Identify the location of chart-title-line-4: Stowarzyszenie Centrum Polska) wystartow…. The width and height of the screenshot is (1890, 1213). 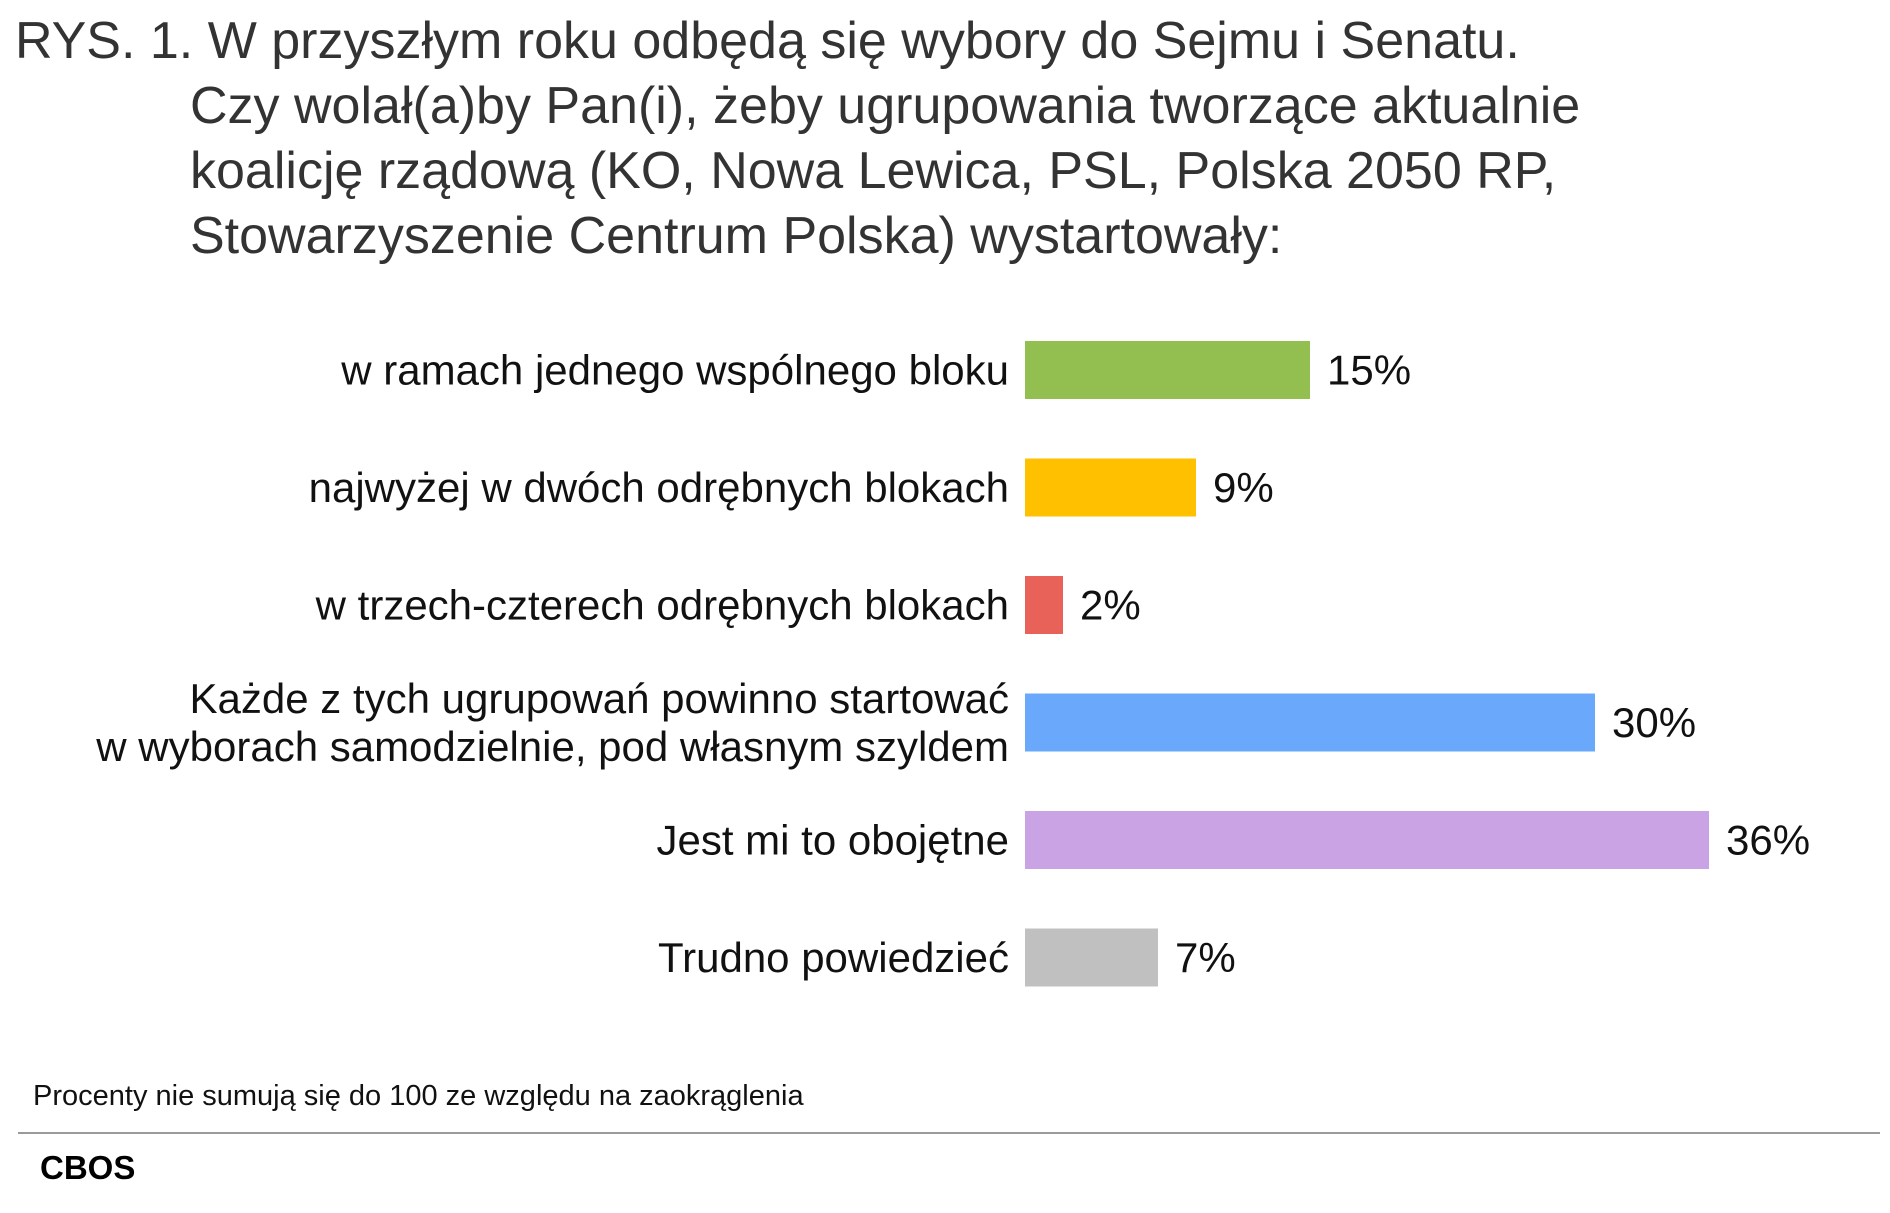
(736, 236).